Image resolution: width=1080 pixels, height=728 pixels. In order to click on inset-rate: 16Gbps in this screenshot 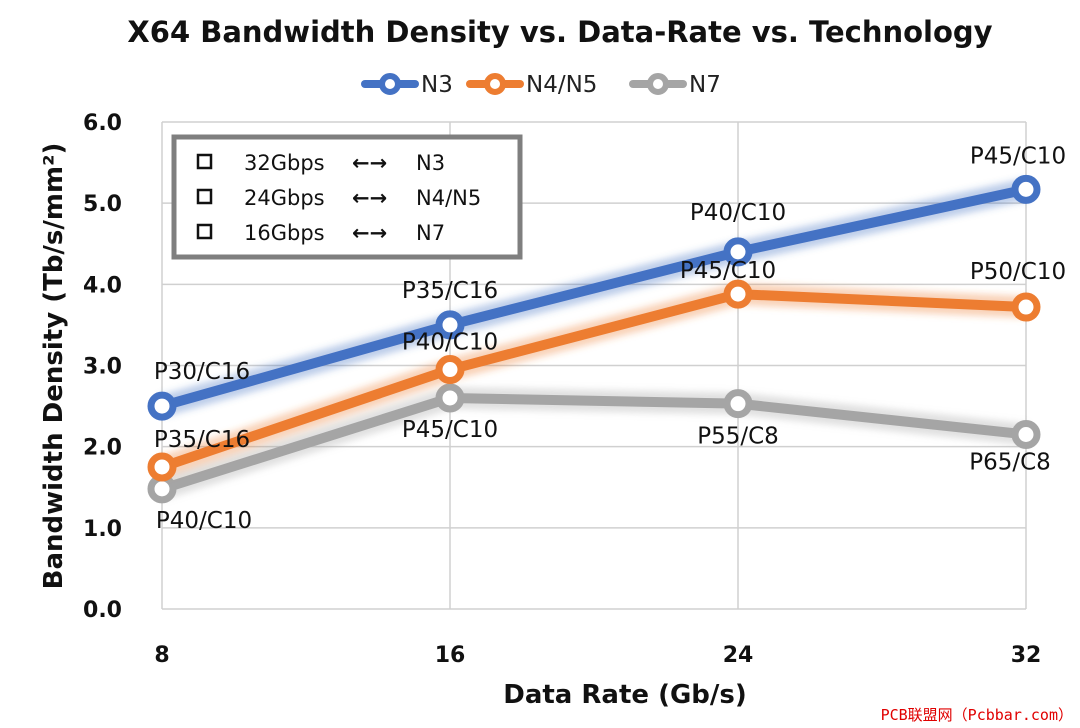, I will do `click(284, 233)`.